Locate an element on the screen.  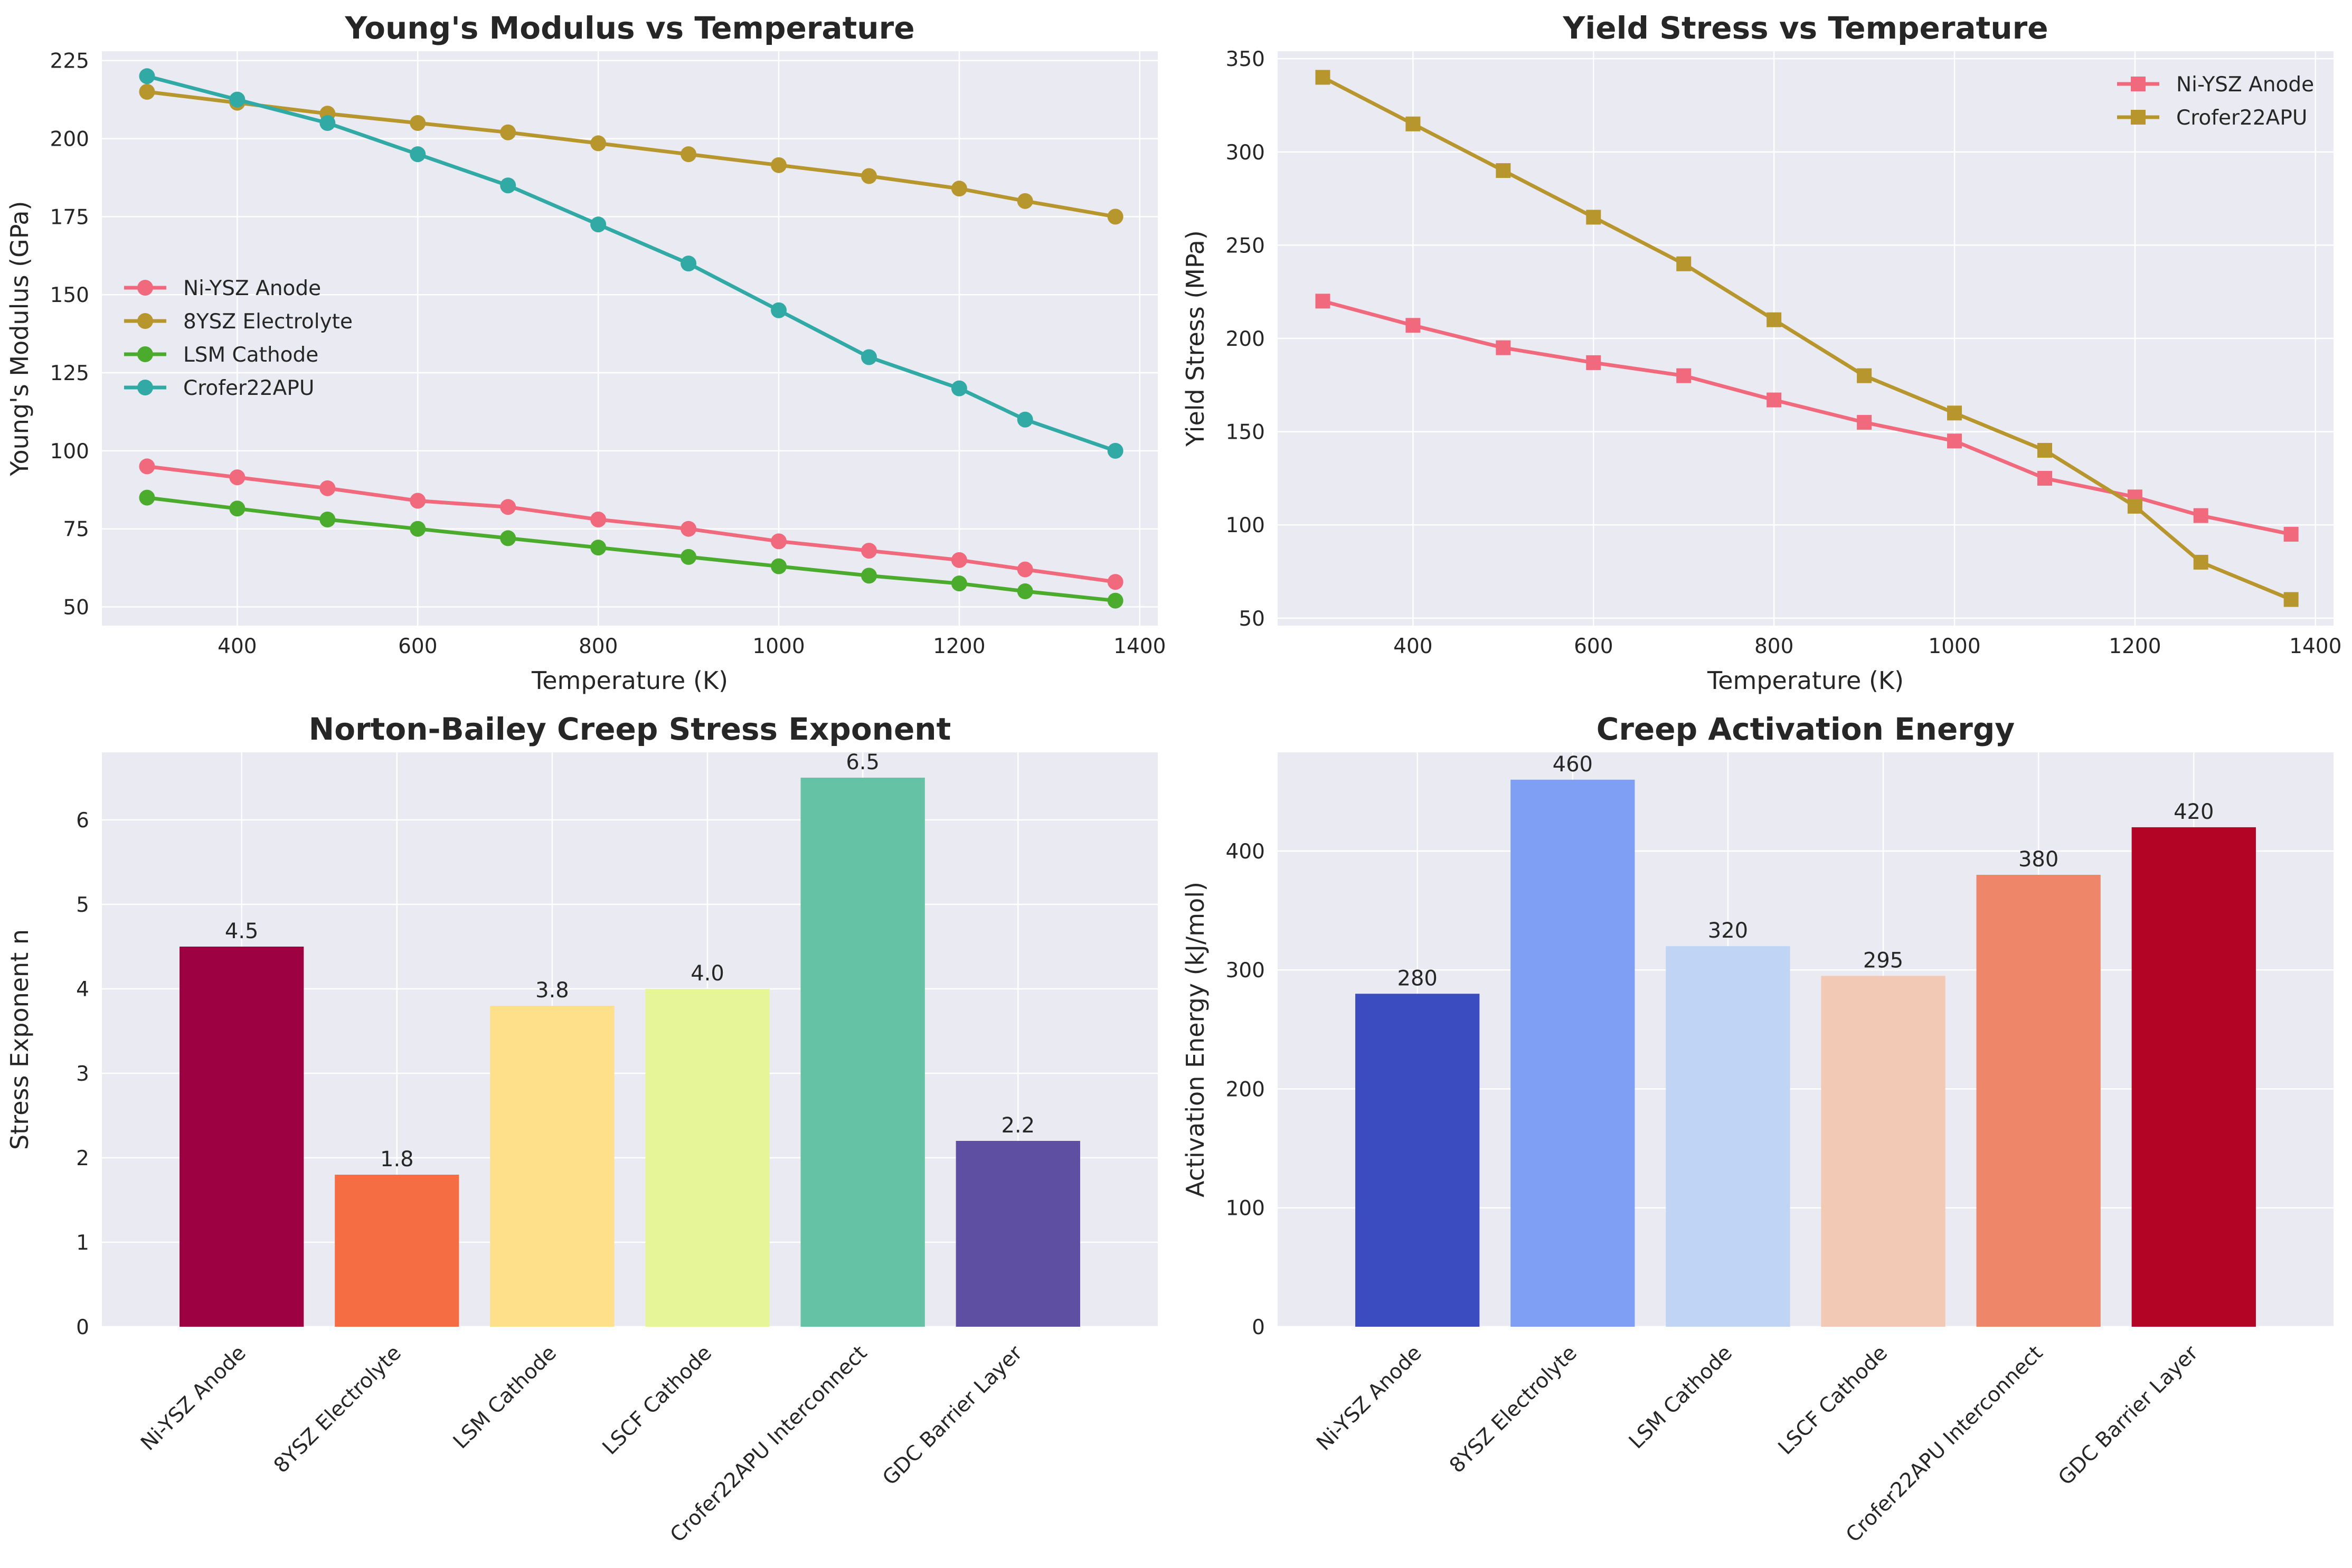
y-tick-label: 6 is located at coordinates (82, 821).